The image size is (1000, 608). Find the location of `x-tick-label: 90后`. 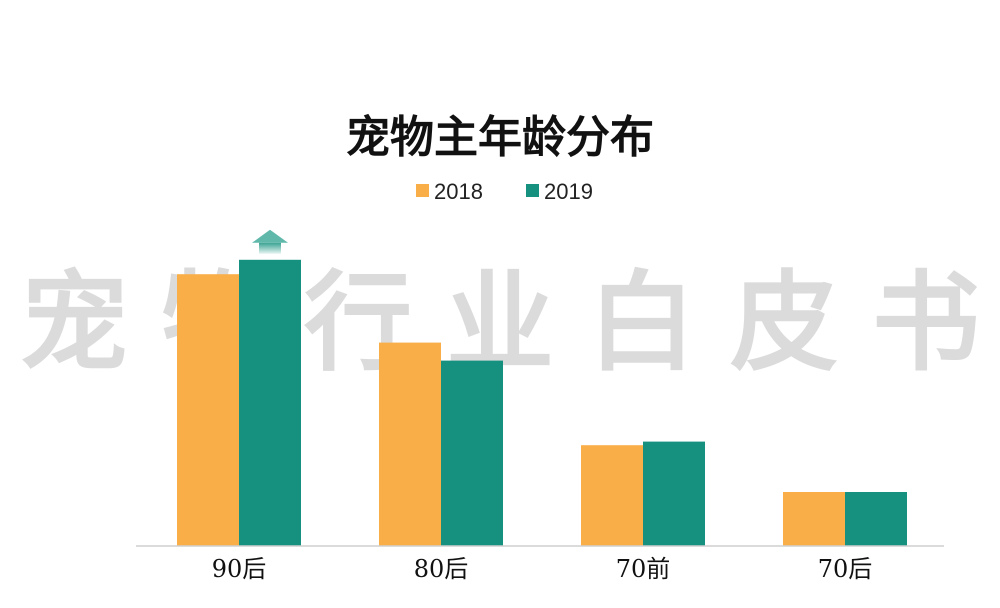

x-tick-label: 90后 is located at coordinates (239, 569).